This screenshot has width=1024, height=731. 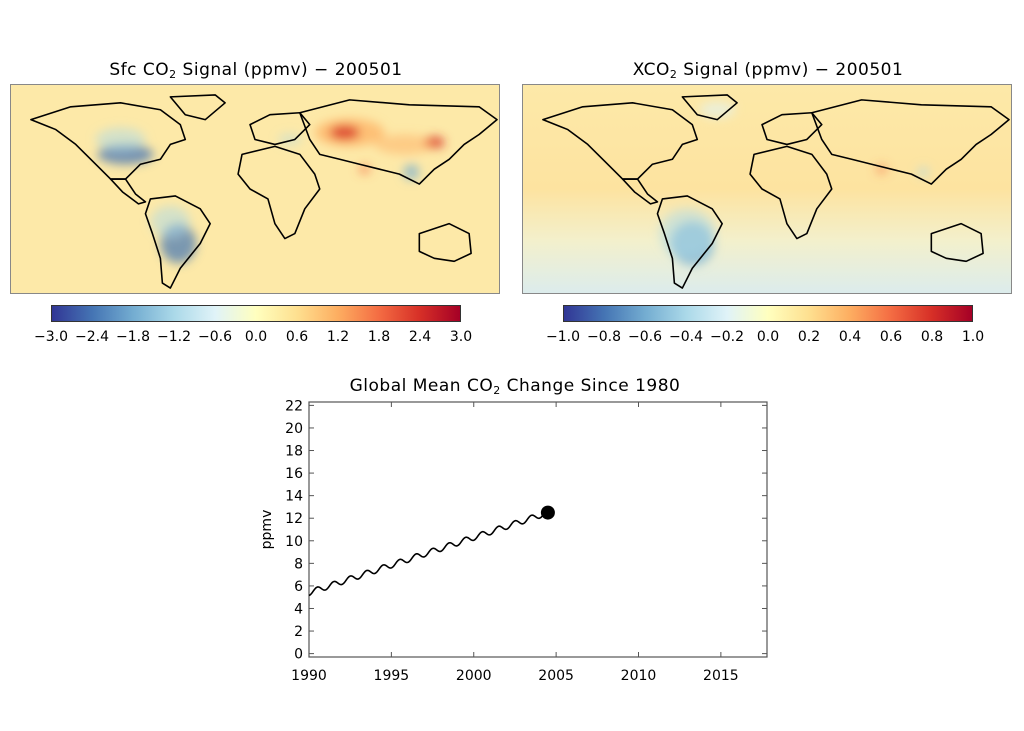 I want to click on title-text: Global Mean CO, so click(x=421, y=386).